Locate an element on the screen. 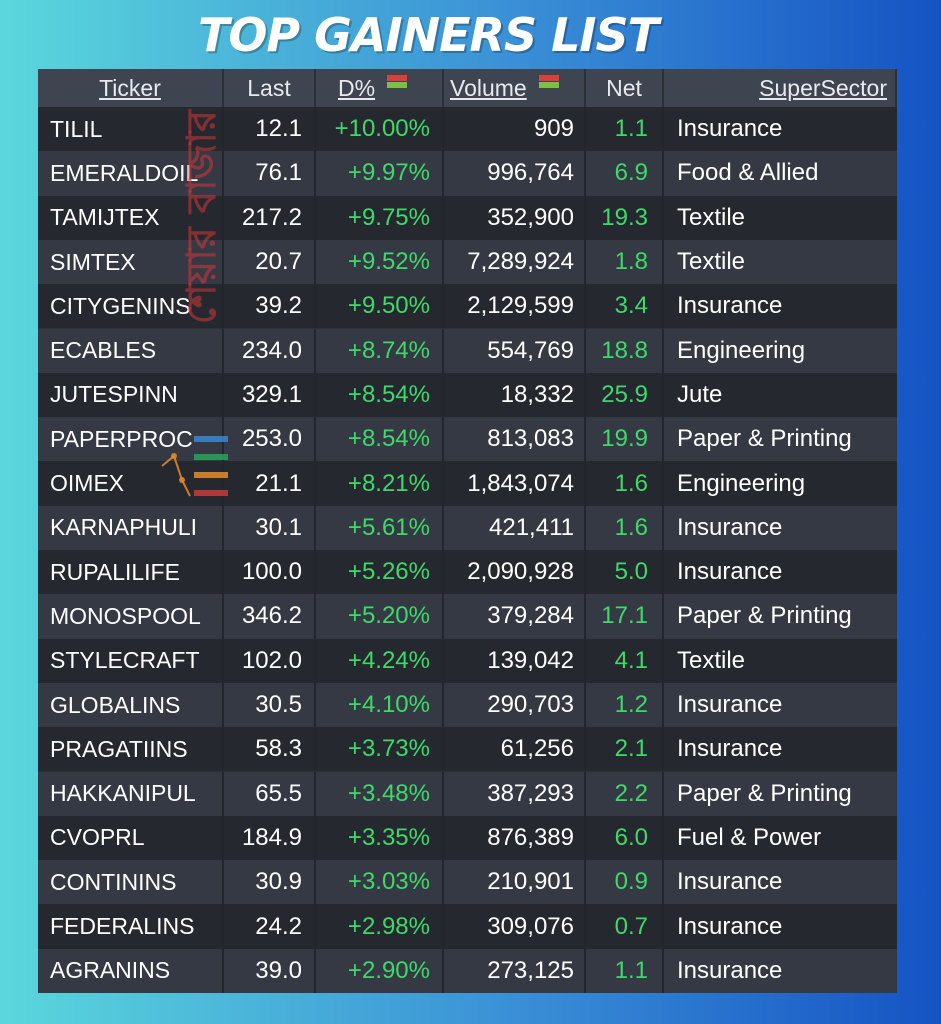 The image size is (941, 1024). table-row: JUTESPINN 329.1 +8.54% 18,332 25.9 Jute is located at coordinates (467, 395).